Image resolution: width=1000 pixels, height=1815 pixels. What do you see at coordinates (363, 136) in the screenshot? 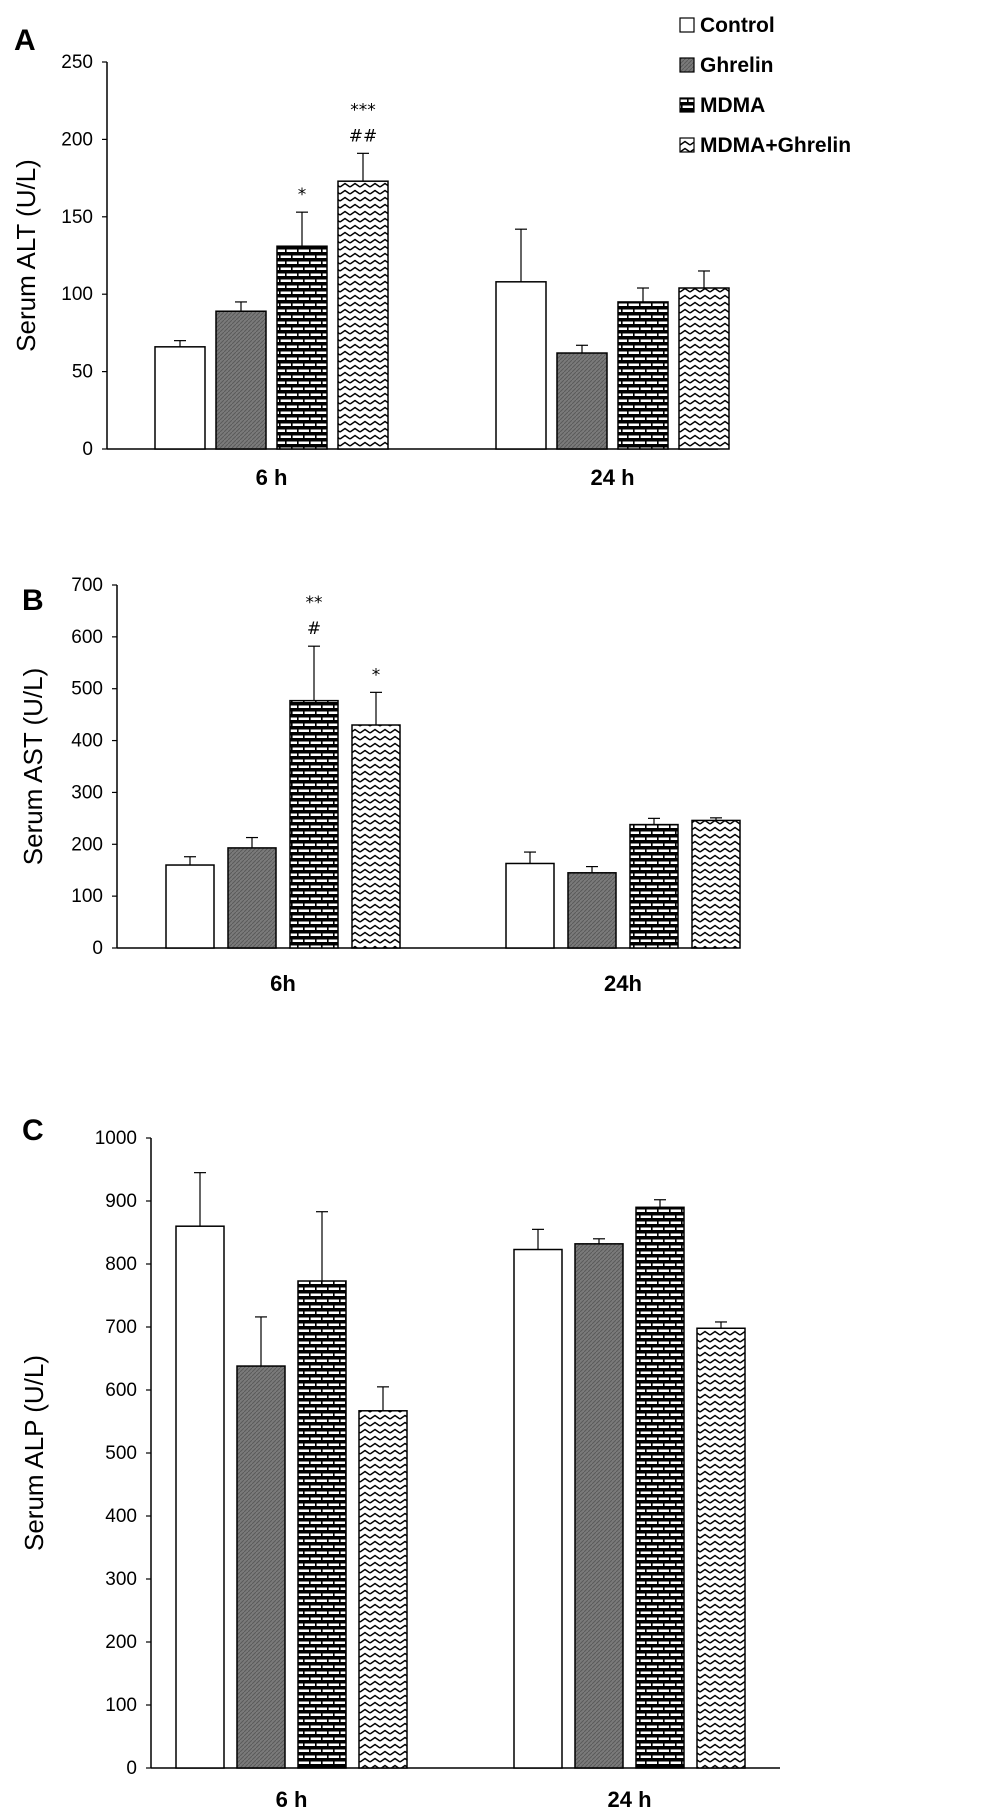
I see `significance-label: ##` at bounding box center [363, 136].